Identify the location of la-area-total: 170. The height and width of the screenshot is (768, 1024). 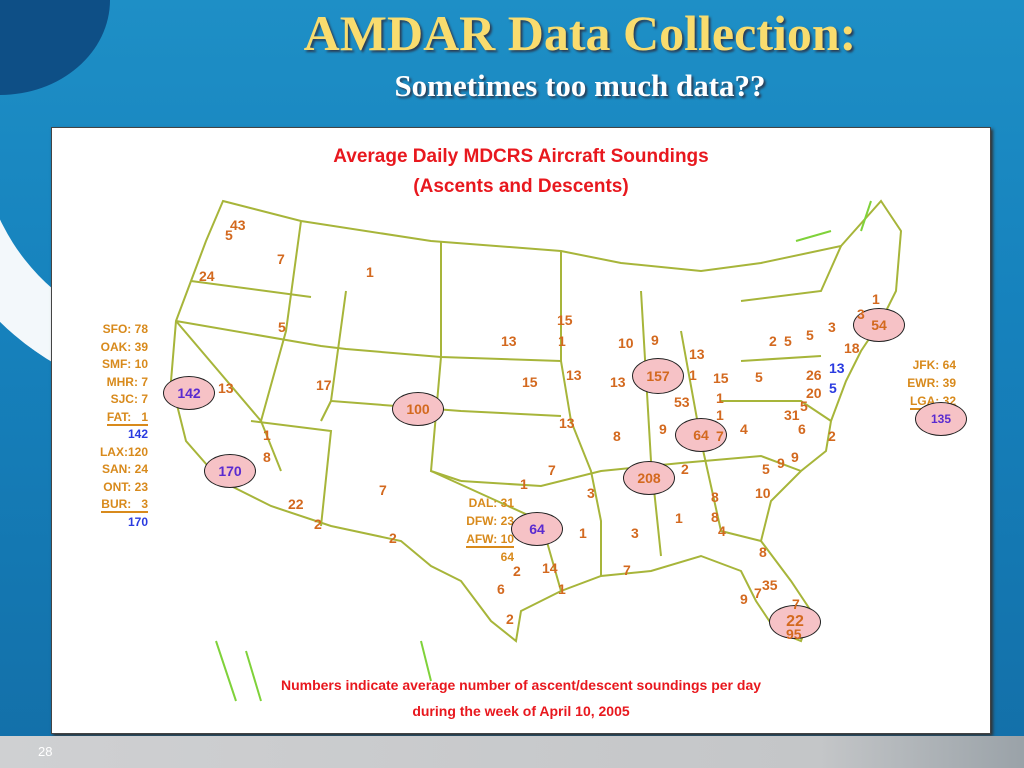
(137, 521).